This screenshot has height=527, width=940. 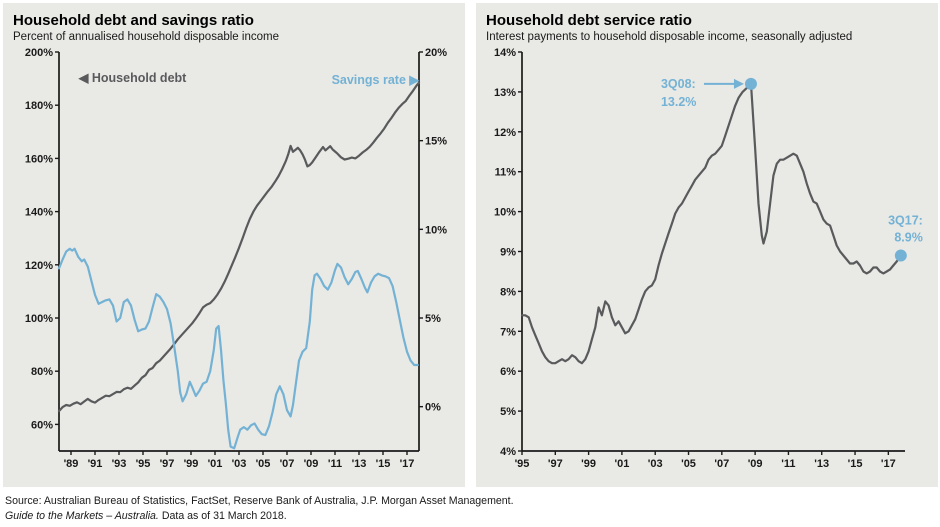 What do you see at coordinates (39, 213) in the screenshot?
I see `y-axis-tick-label: 140%` at bounding box center [39, 213].